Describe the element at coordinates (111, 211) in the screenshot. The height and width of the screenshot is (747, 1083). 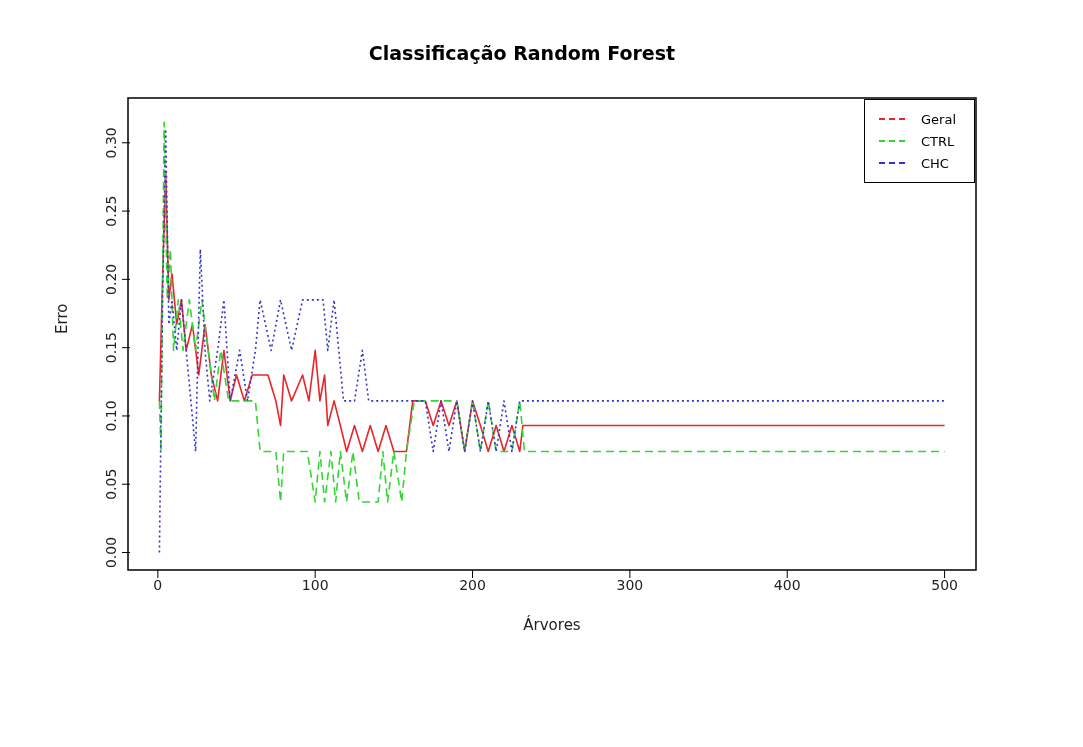
I see `y-tick-label: 0.25` at that location.